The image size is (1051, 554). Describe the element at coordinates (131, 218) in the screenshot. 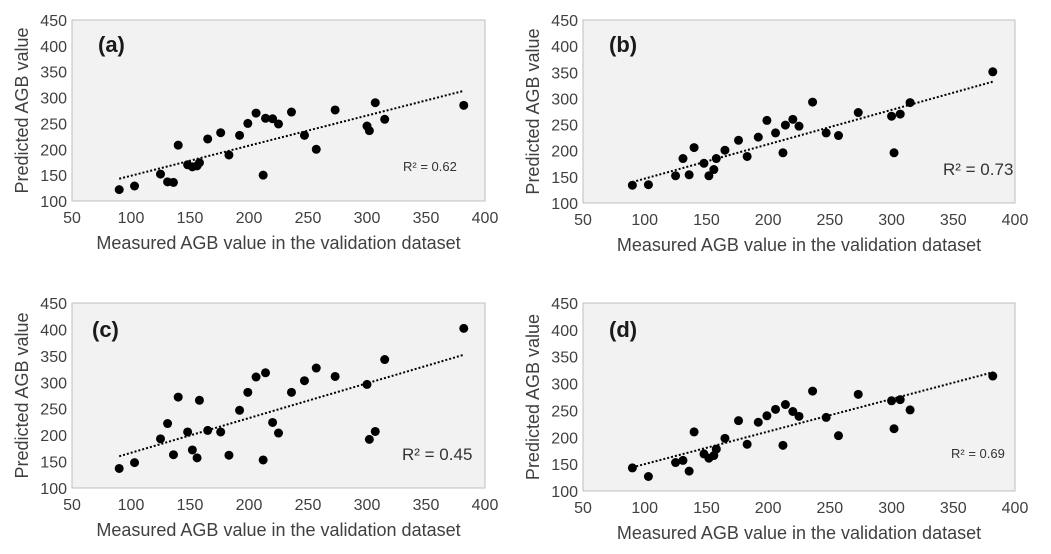

I see `x-tick-label: 100` at that location.